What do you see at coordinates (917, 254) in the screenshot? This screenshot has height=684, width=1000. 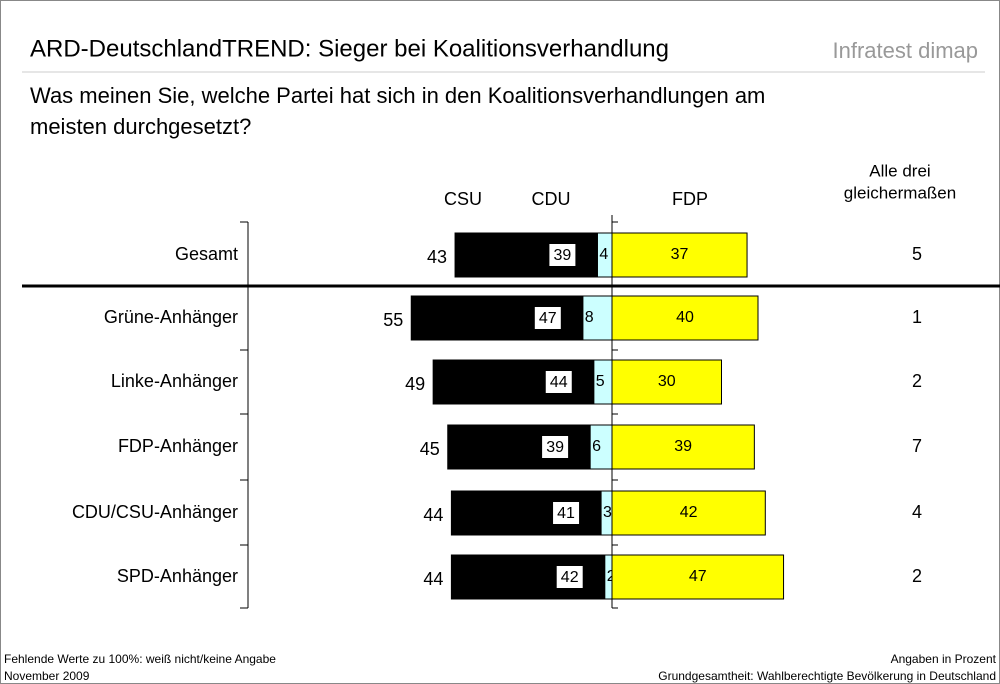 I see `all-three-value: 5` at bounding box center [917, 254].